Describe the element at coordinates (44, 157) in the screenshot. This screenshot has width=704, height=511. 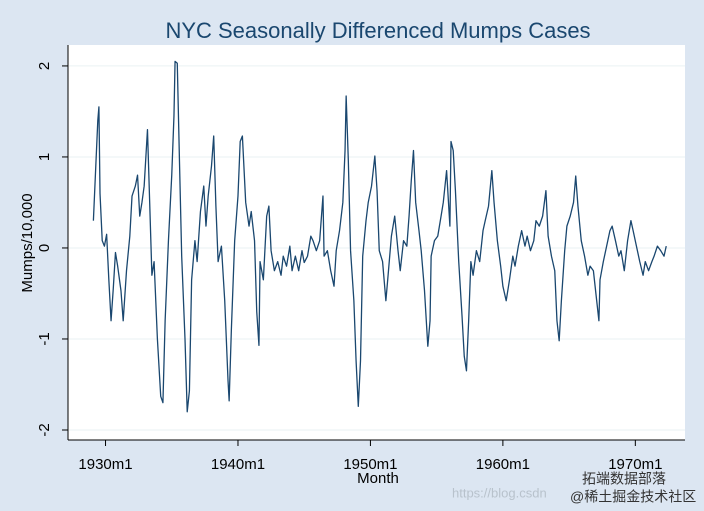
I see `y-tick-label: 1` at that location.